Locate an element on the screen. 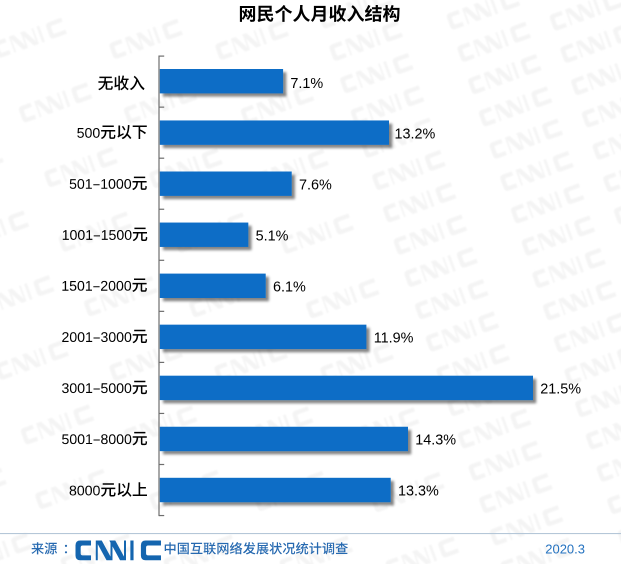 The height and width of the screenshot is (564, 621). svg-text: 13.3% is located at coordinates (418, 492).